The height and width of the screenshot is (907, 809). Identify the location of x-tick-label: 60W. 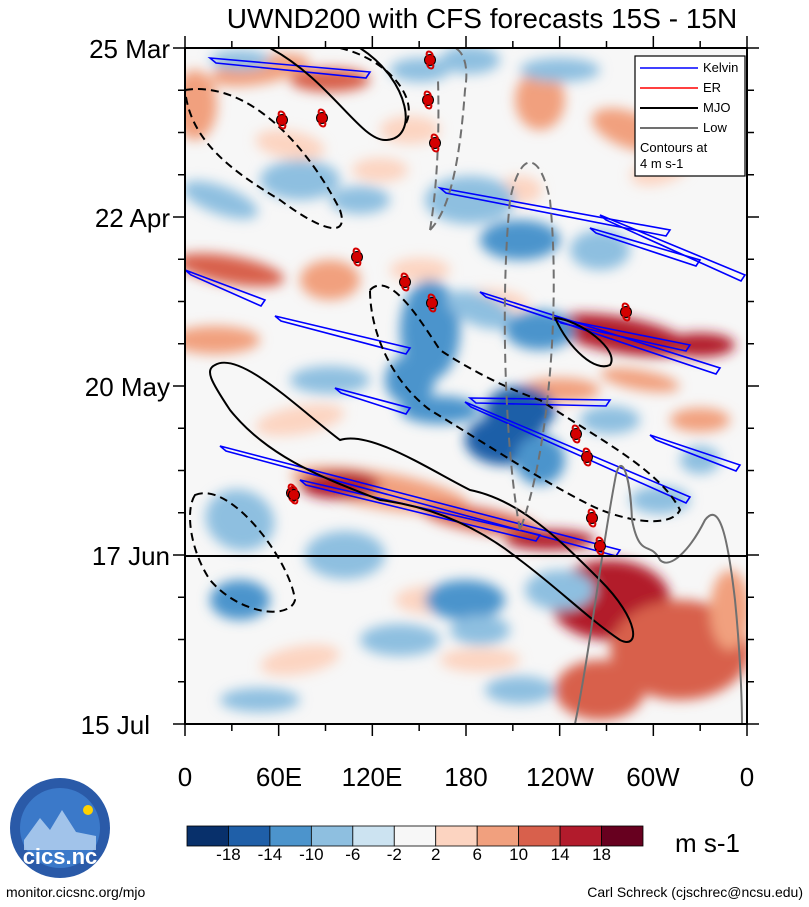
(653, 777).